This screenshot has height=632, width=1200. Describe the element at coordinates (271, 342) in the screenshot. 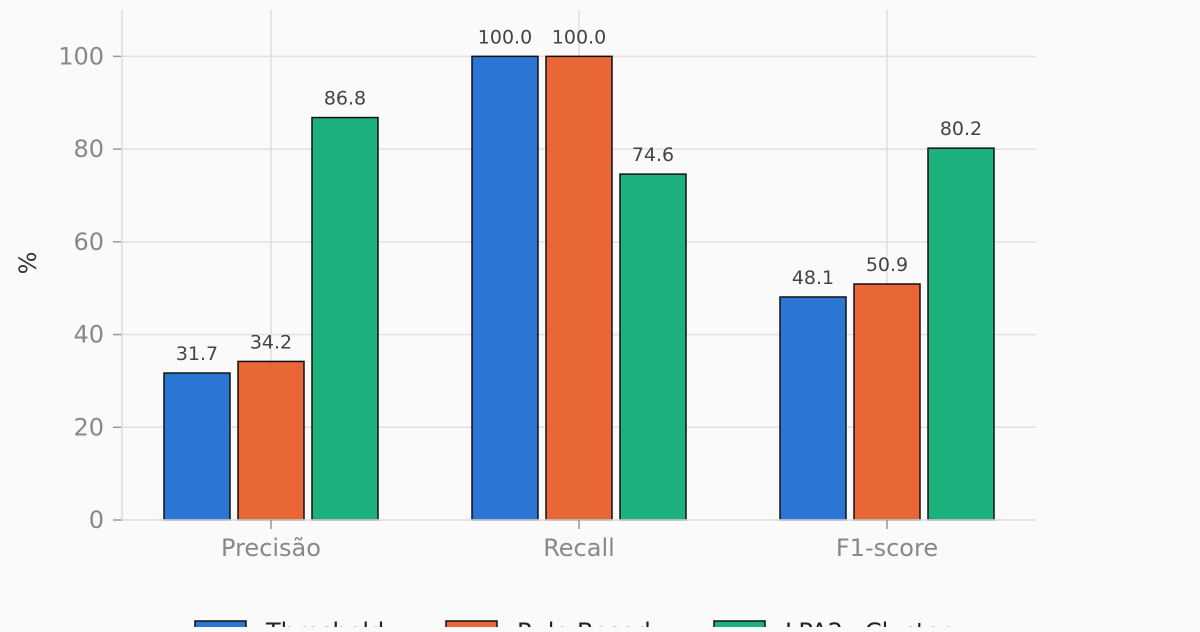

I see `data-label: 34.2` at that location.